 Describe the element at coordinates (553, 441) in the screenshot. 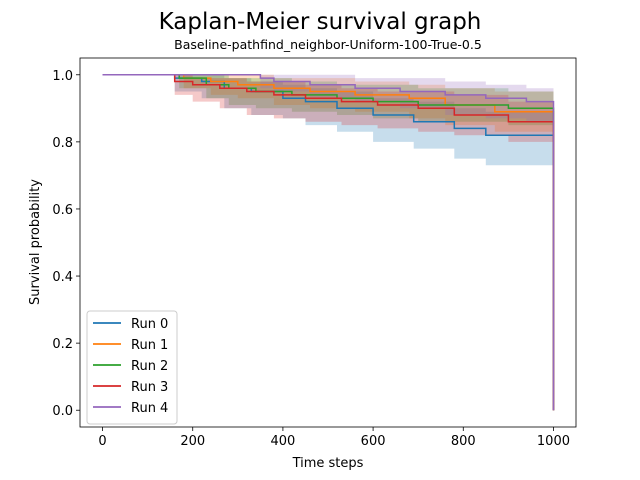

I see `x-tick-label: 1000` at that location.